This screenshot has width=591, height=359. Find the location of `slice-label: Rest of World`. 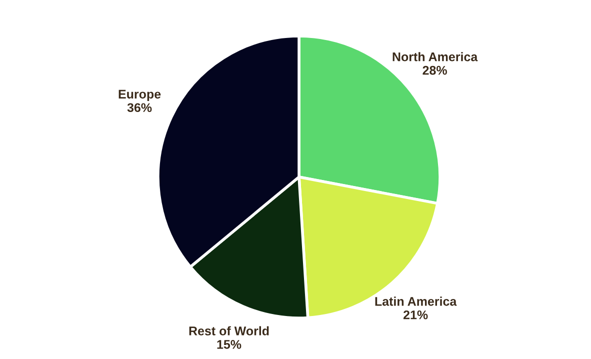

slice-label: Rest of World is located at coordinates (229, 331).